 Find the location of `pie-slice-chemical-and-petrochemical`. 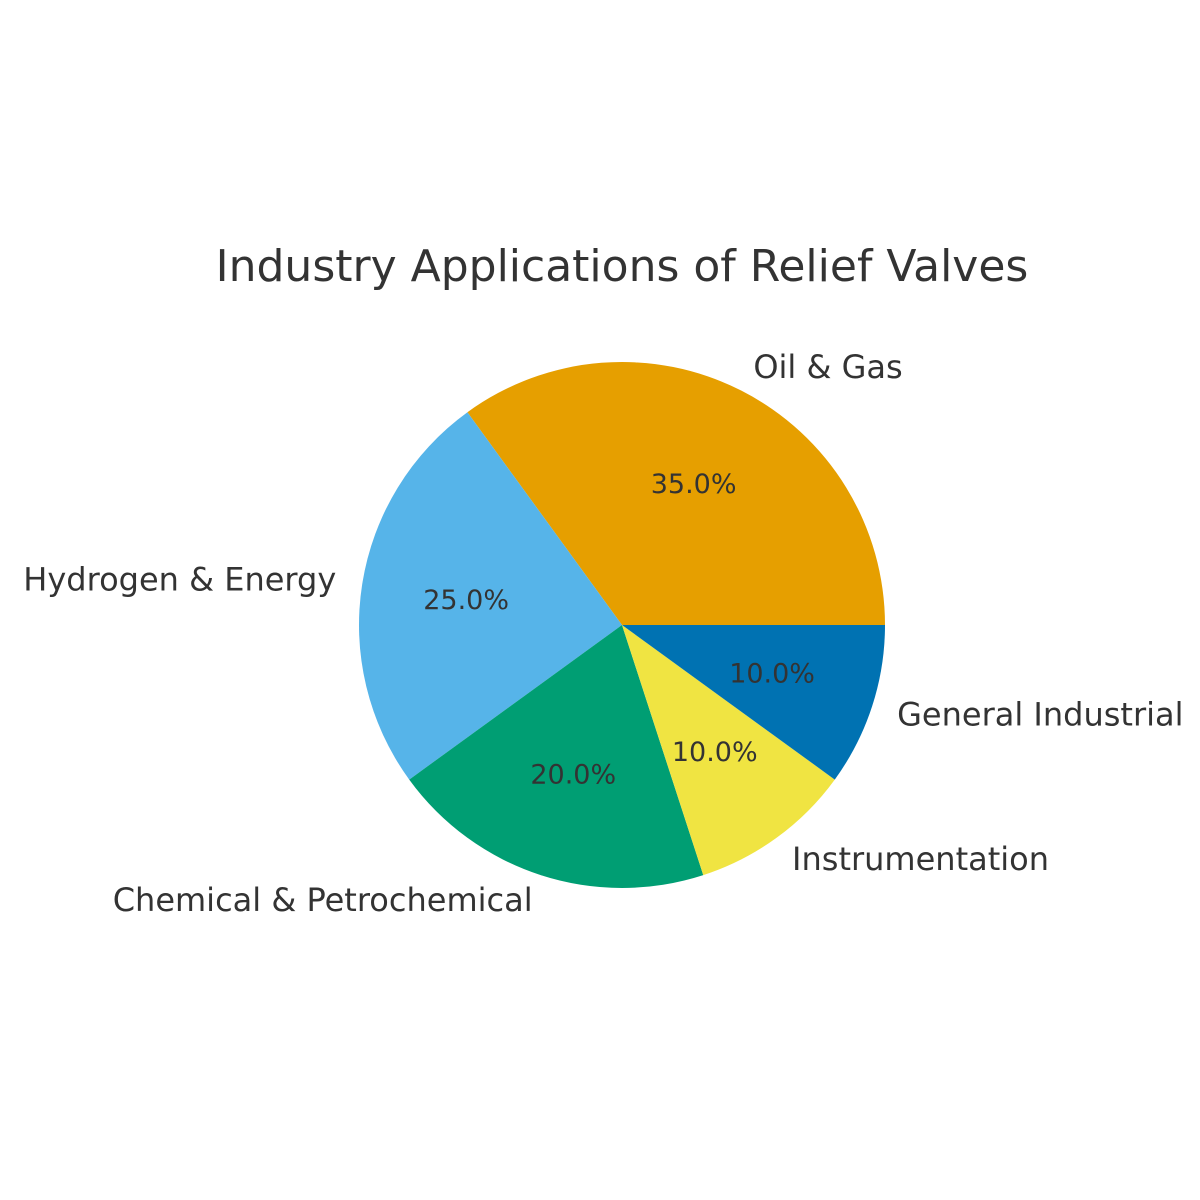

pie-slice-chemical-and-petrochemical is located at coordinates (556, 757).